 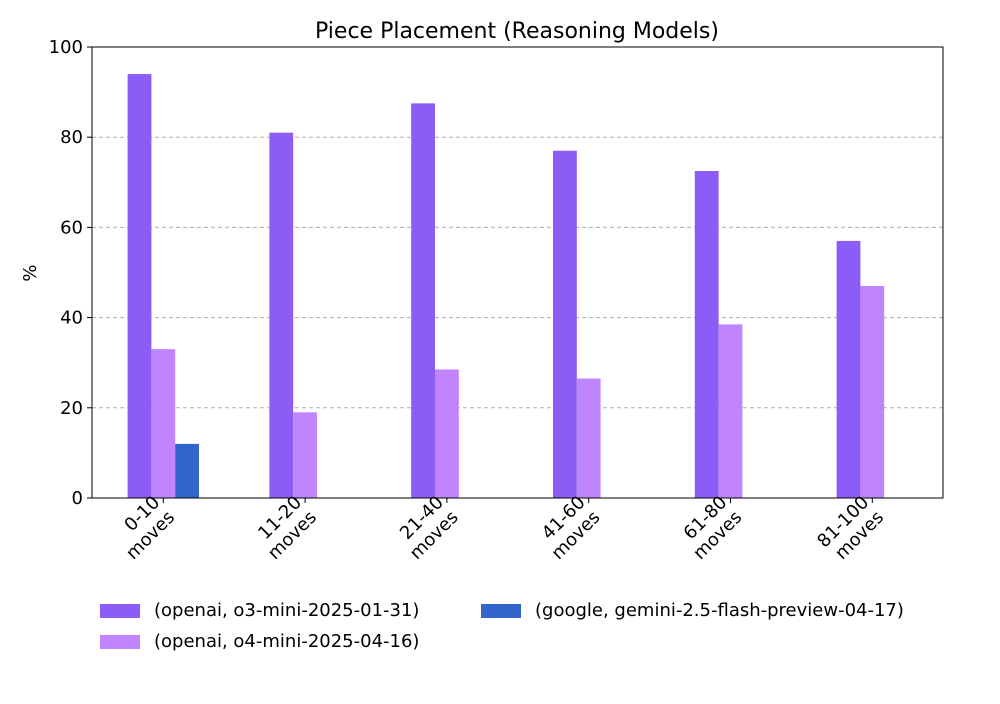 What do you see at coordinates (71, 318) in the screenshot?
I see `y-tick-label: 40` at bounding box center [71, 318].